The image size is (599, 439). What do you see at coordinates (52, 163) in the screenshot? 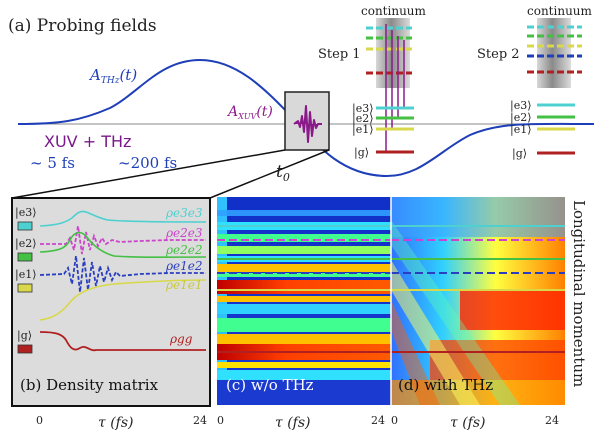
I see `xuv-duration: ~ 5 fs` at bounding box center [52, 163].